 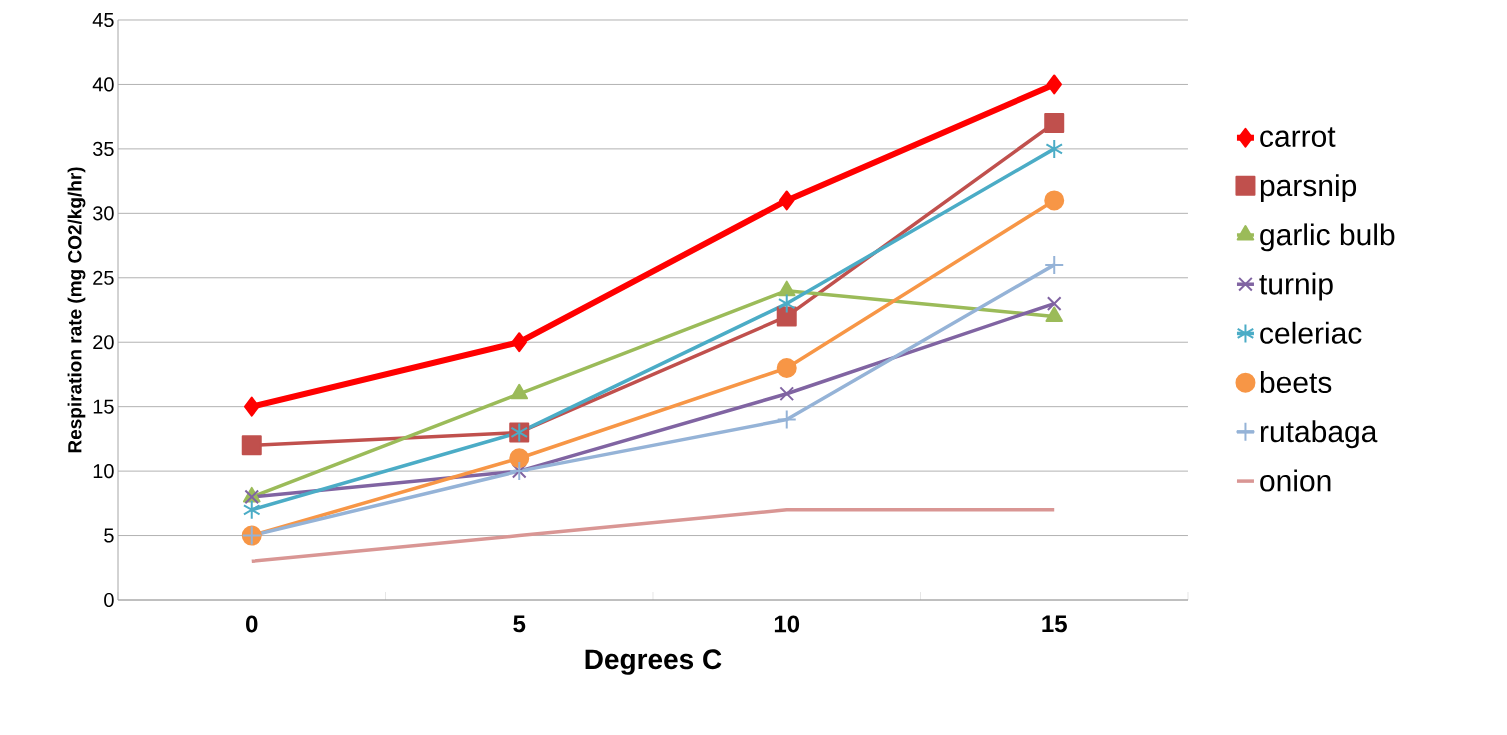 What do you see at coordinates (103, 20) in the screenshot?
I see `y-tick-label: 45` at bounding box center [103, 20].